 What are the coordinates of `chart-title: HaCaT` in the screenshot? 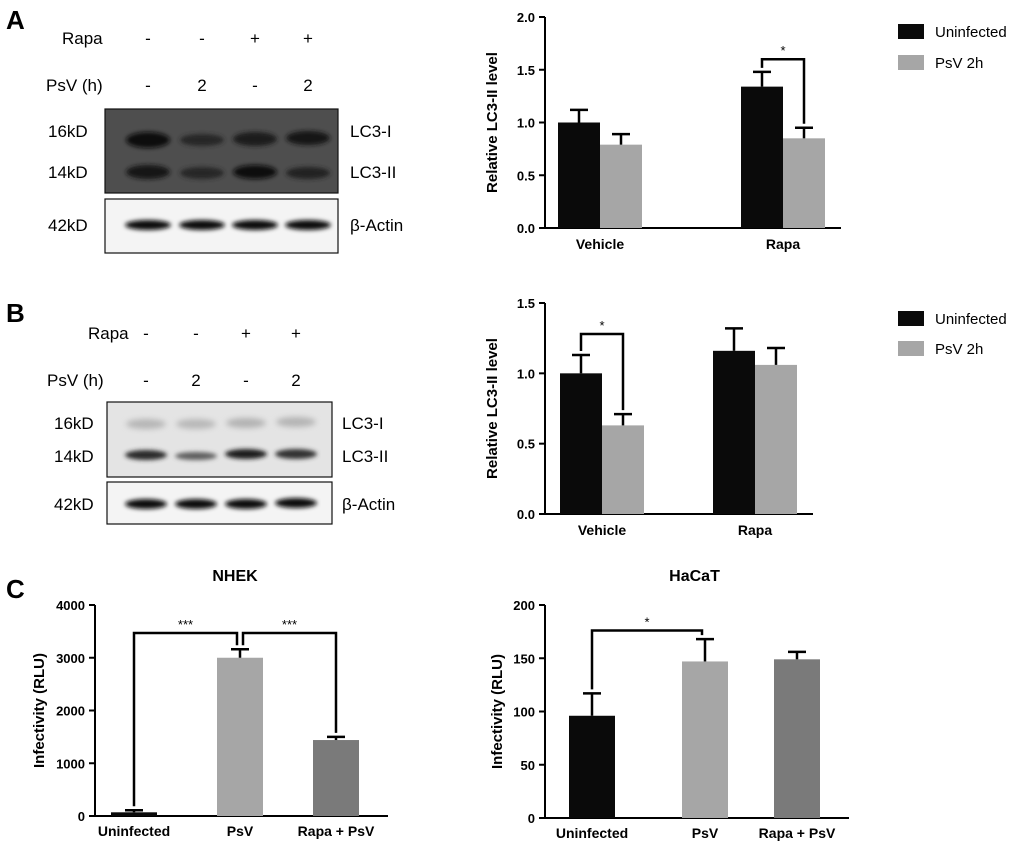 It's located at (694, 576).